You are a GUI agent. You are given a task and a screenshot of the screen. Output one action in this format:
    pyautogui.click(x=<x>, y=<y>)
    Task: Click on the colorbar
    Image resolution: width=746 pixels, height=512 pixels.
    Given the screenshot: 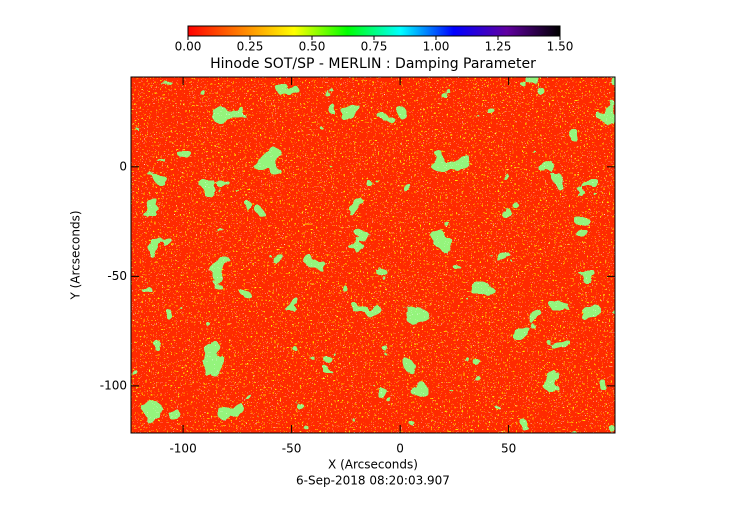 What is the action you would take?
    pyautogui.click(x=374, y=31)
    